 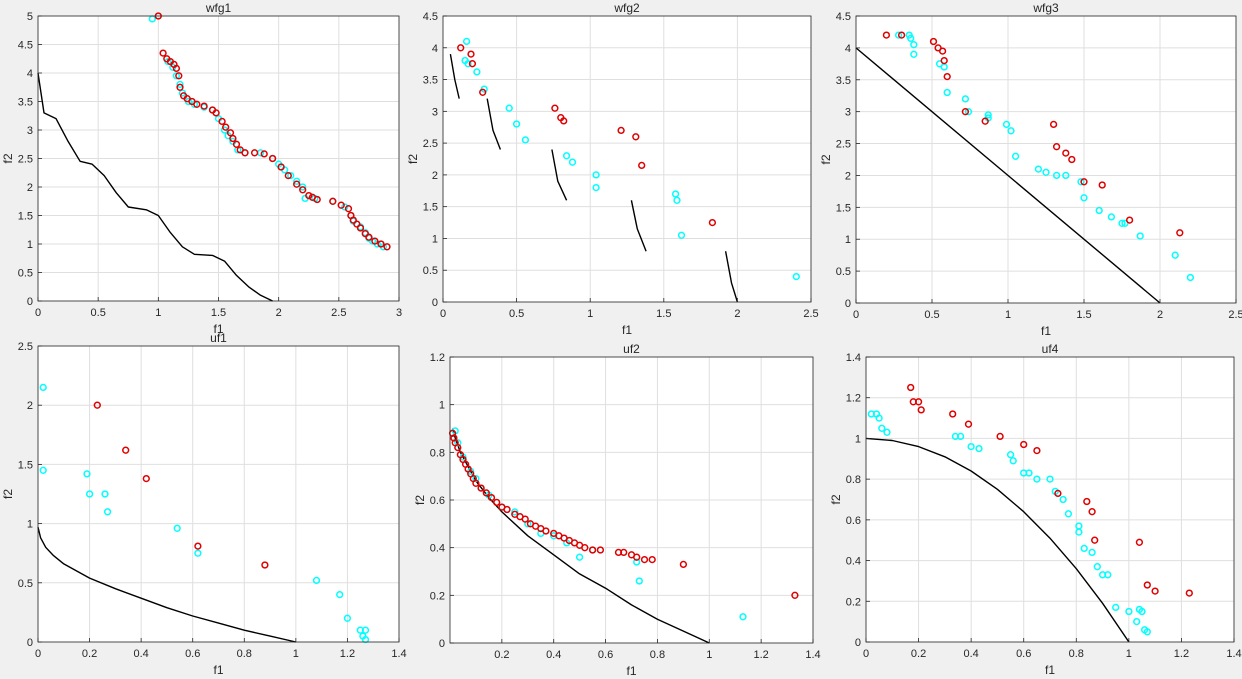 I want to click on chart-title: wfg3, so click(x=1045, y=8).